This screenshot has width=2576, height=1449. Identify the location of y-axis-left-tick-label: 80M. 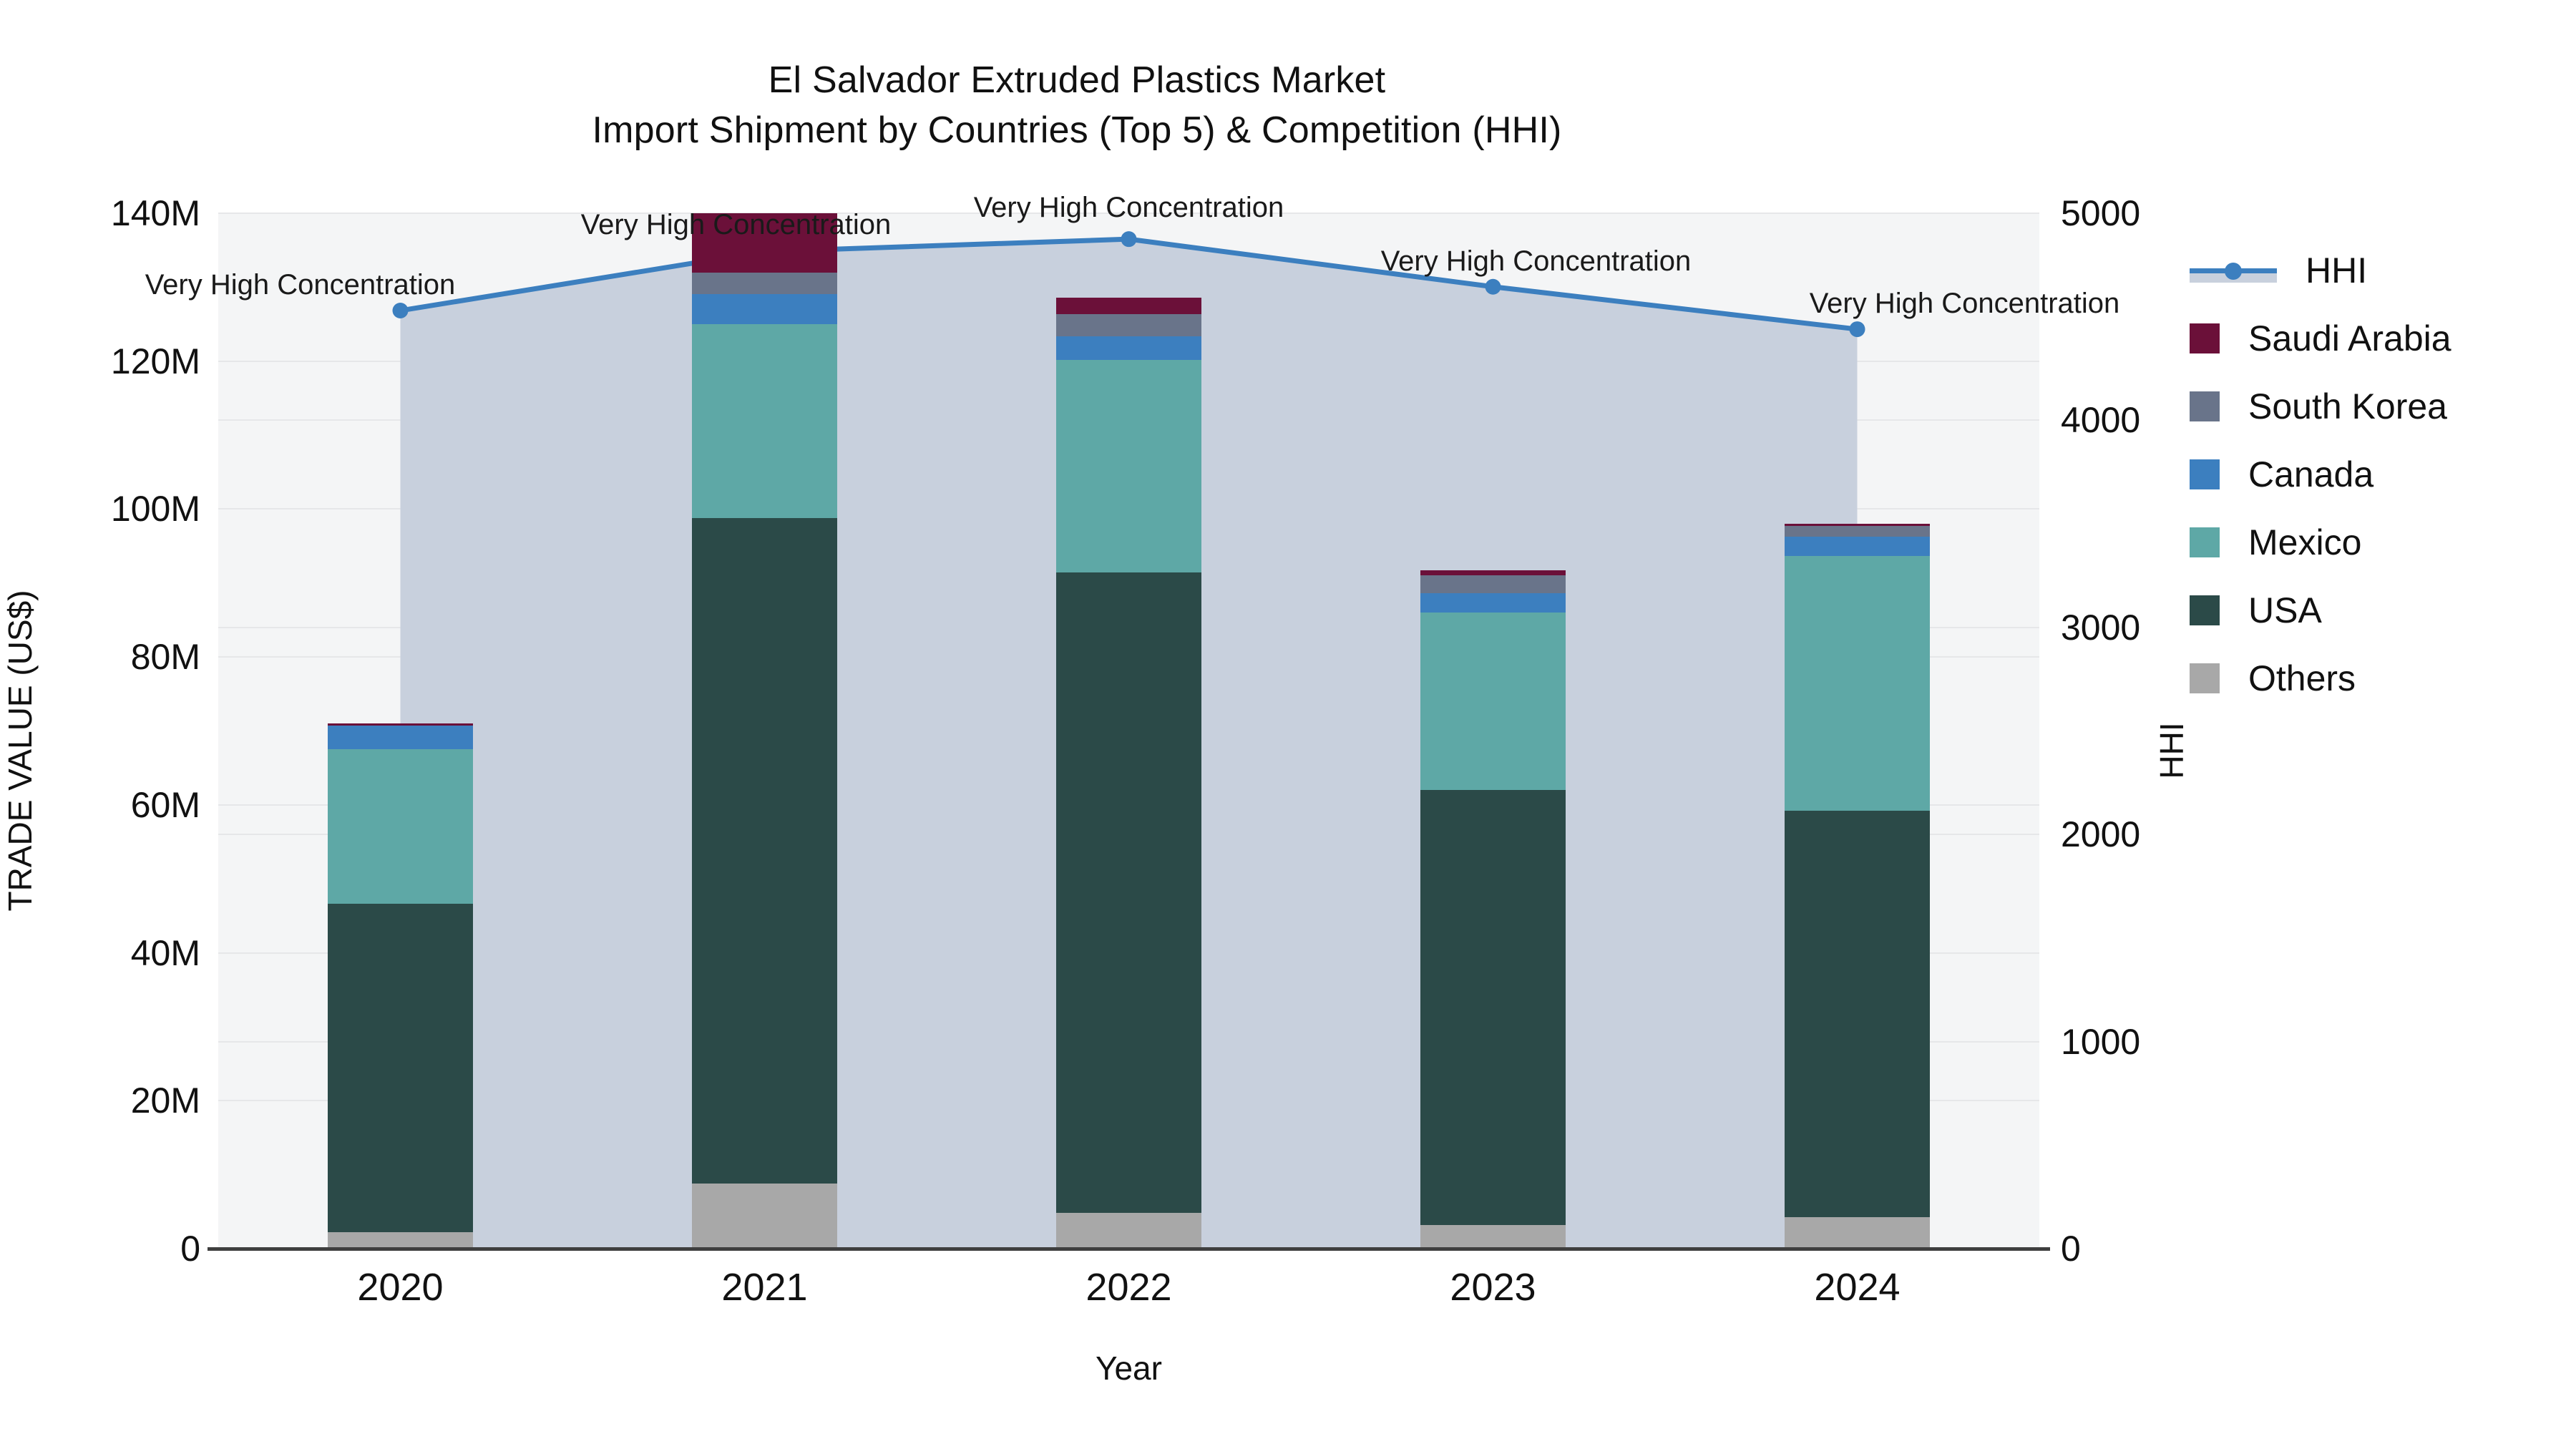
(165, 657).